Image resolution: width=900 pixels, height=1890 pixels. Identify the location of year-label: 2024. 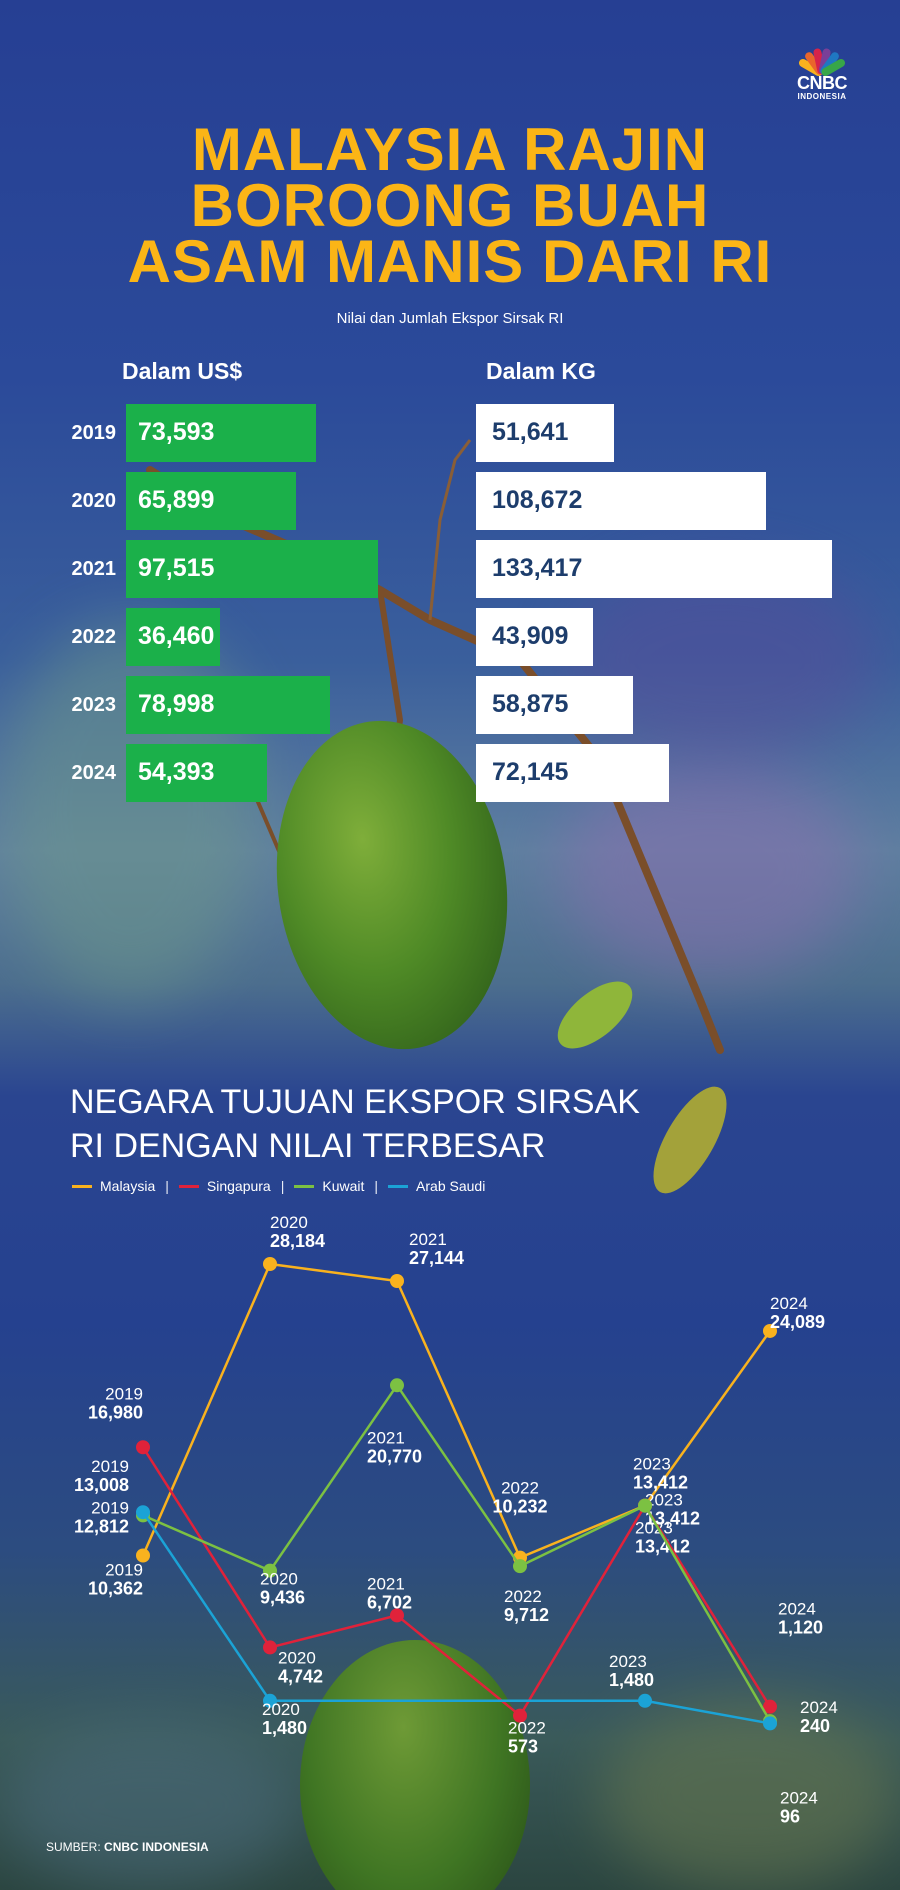
(94, 773).